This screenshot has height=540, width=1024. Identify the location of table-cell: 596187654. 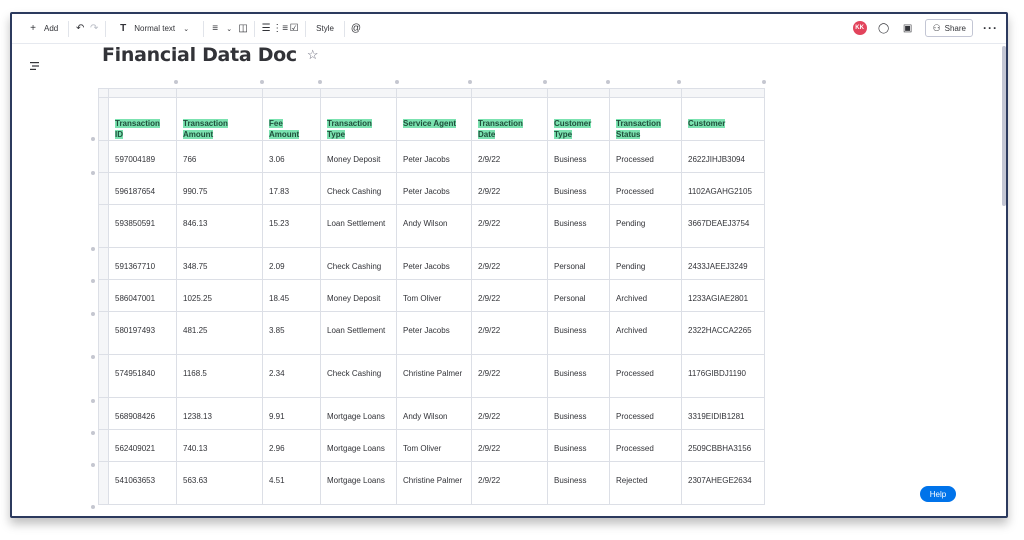
(142, 188).